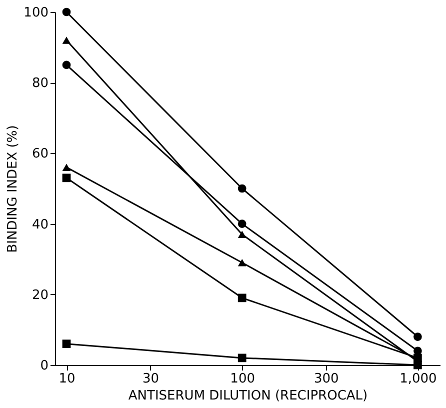 The image size is (446, 408). What do you see at coordinates (13, 189) in the screenshot?
I see `y-axis-title: BINDING INDEX (%)` at bounding box center [13, 189].